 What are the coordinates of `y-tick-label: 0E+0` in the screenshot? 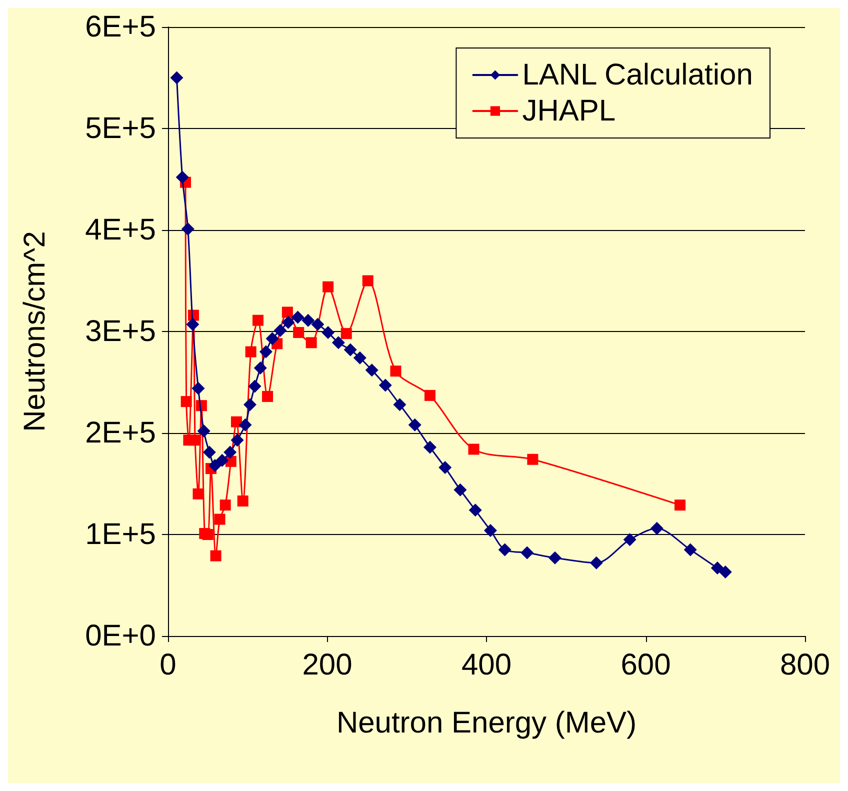 It's located at (120, 636).